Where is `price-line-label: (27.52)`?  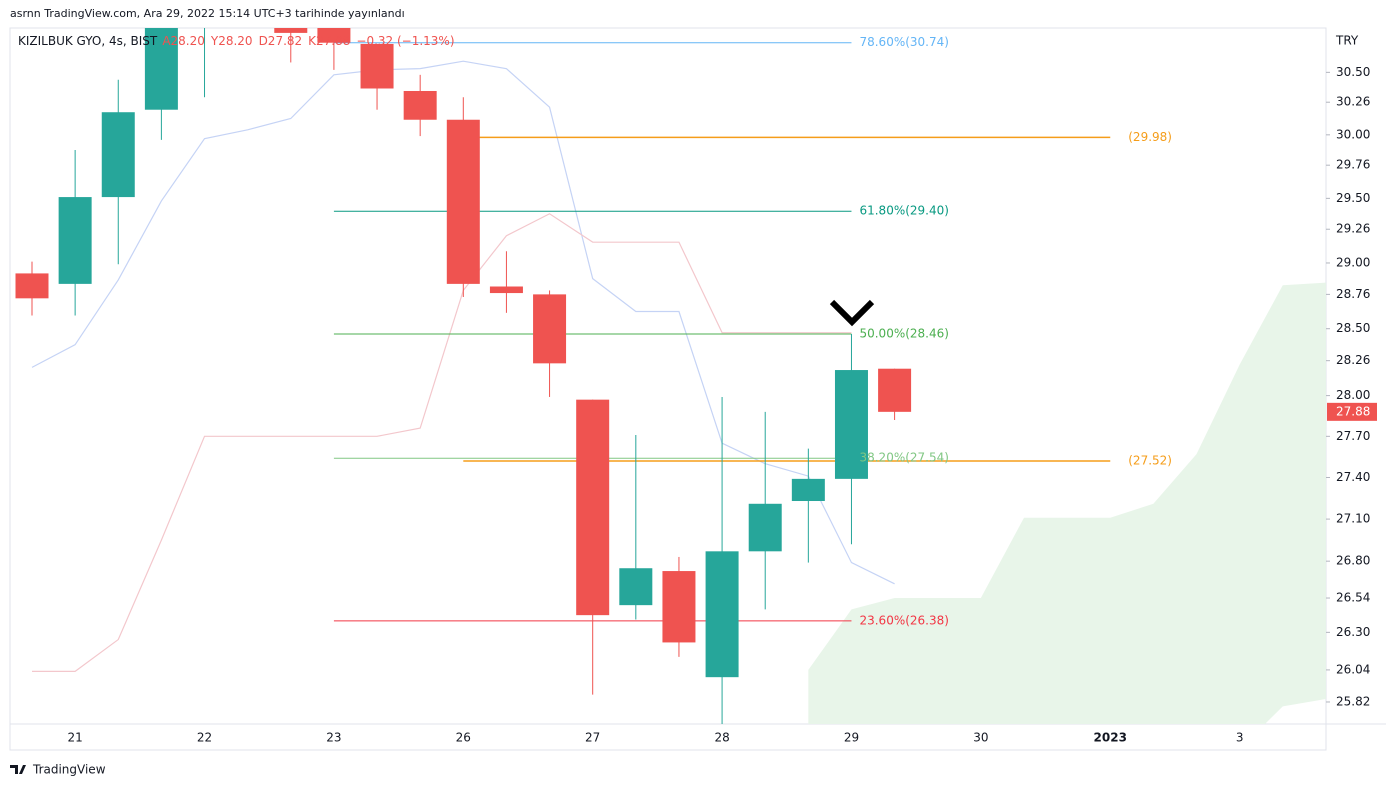
price-line-label: (27.52) is located at coordinates (1150, 460).